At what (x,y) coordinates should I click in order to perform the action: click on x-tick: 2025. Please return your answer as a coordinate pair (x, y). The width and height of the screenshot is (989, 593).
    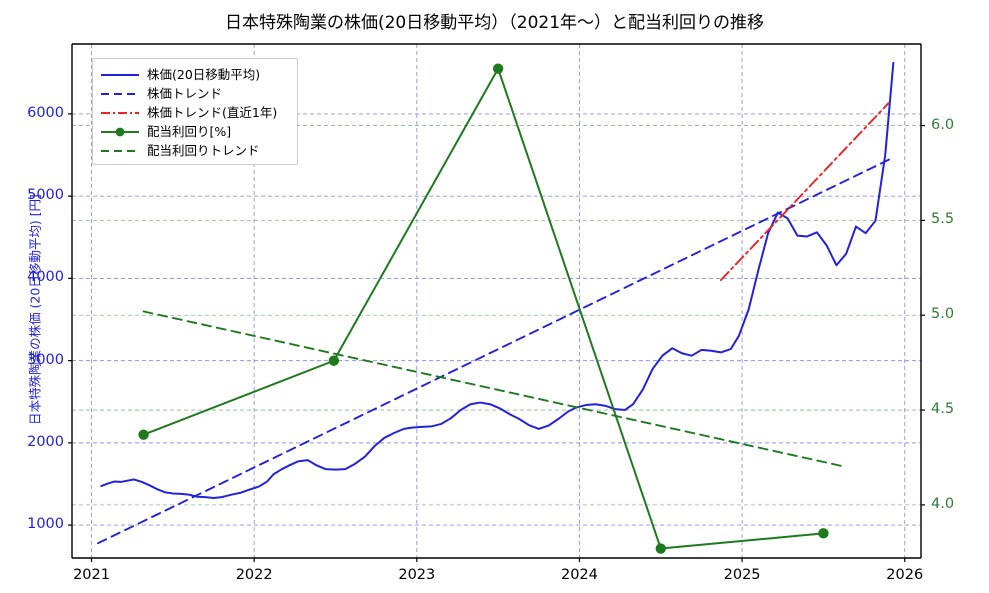
    Looking at the image, I should click on (742, 575).